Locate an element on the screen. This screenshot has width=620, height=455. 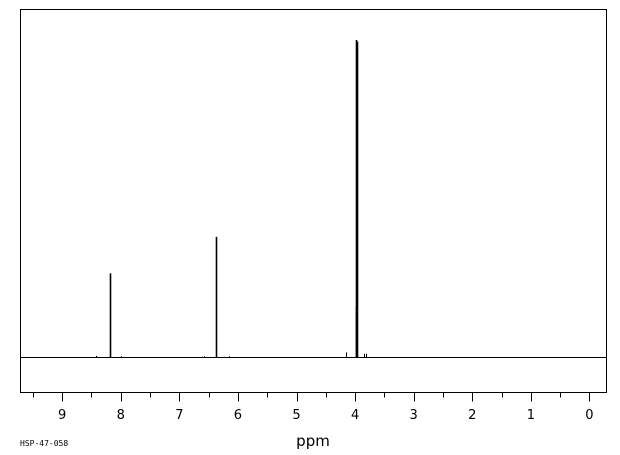
spectrum-code-label: HSP-47-058 is located at coordinates (44, 443).